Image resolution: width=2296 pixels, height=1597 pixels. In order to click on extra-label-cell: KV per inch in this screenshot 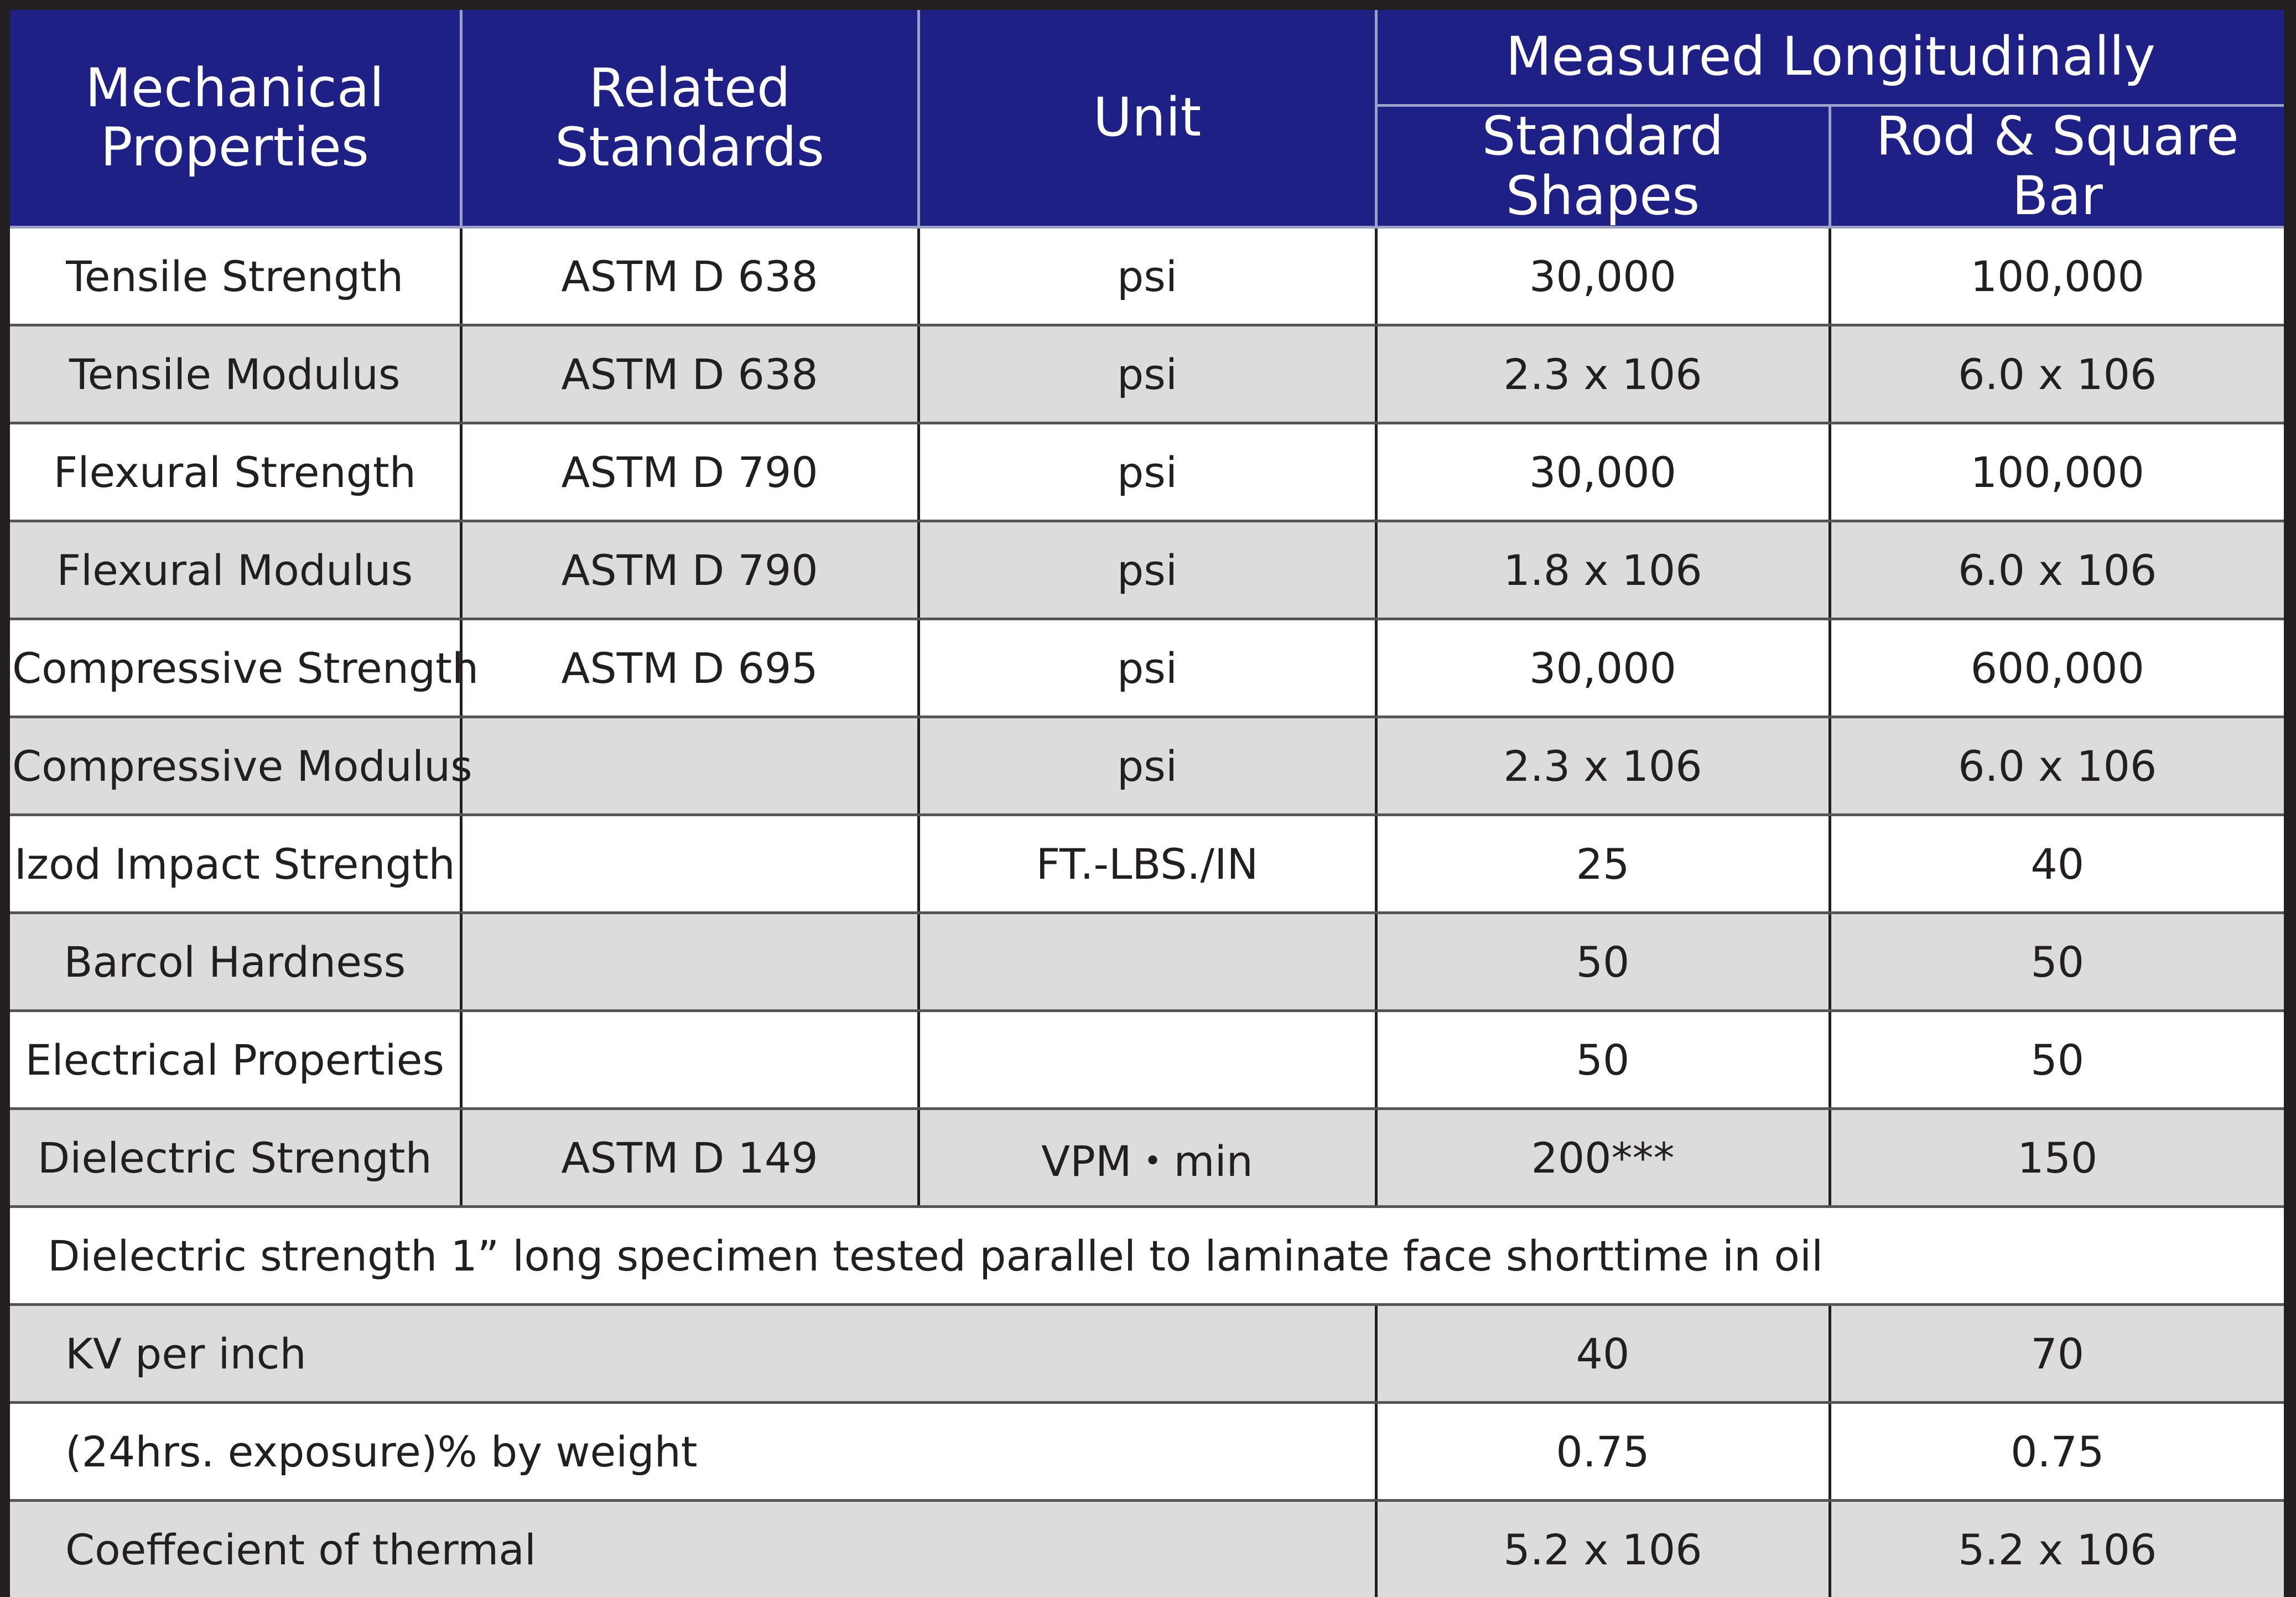, I will do `click(694, 1354)`.